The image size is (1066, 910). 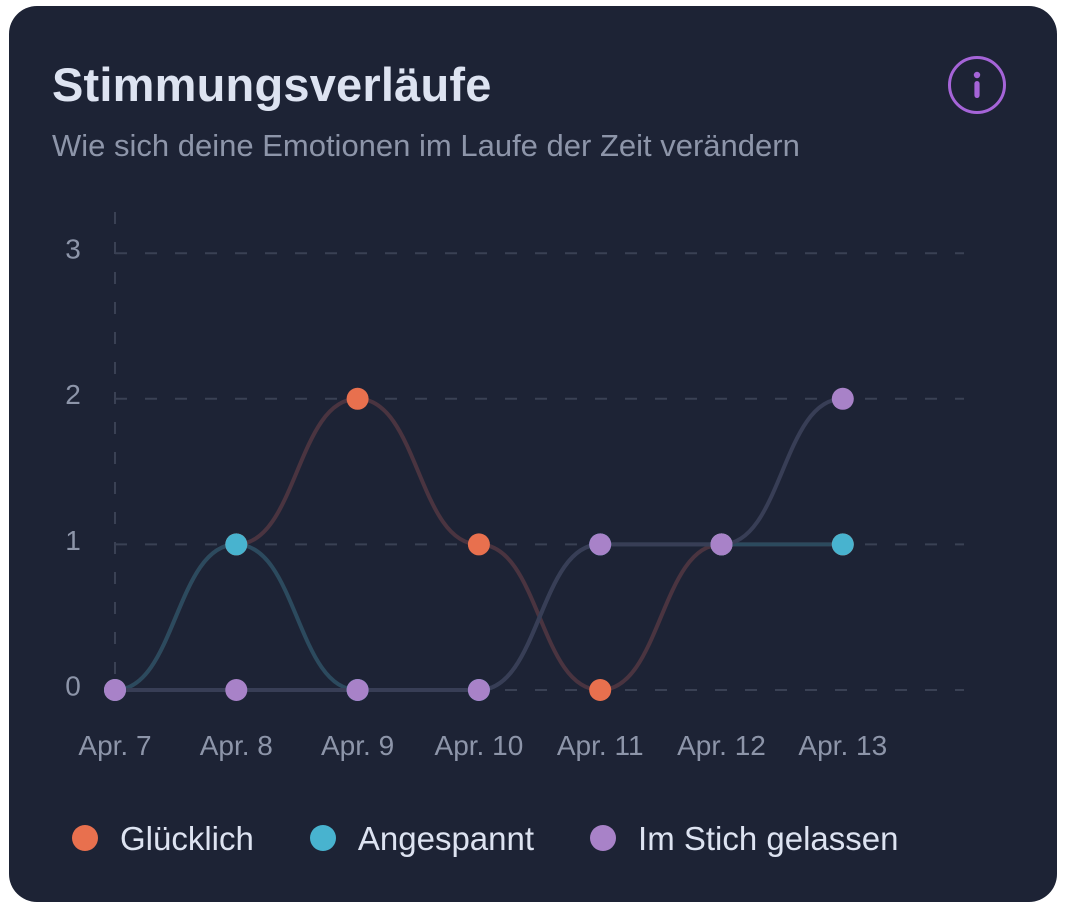 What do you see at coordinates (236, 745) in the screenshot?
I see `x-tick-label: Apr. 8` at bounding box center [236, 745].